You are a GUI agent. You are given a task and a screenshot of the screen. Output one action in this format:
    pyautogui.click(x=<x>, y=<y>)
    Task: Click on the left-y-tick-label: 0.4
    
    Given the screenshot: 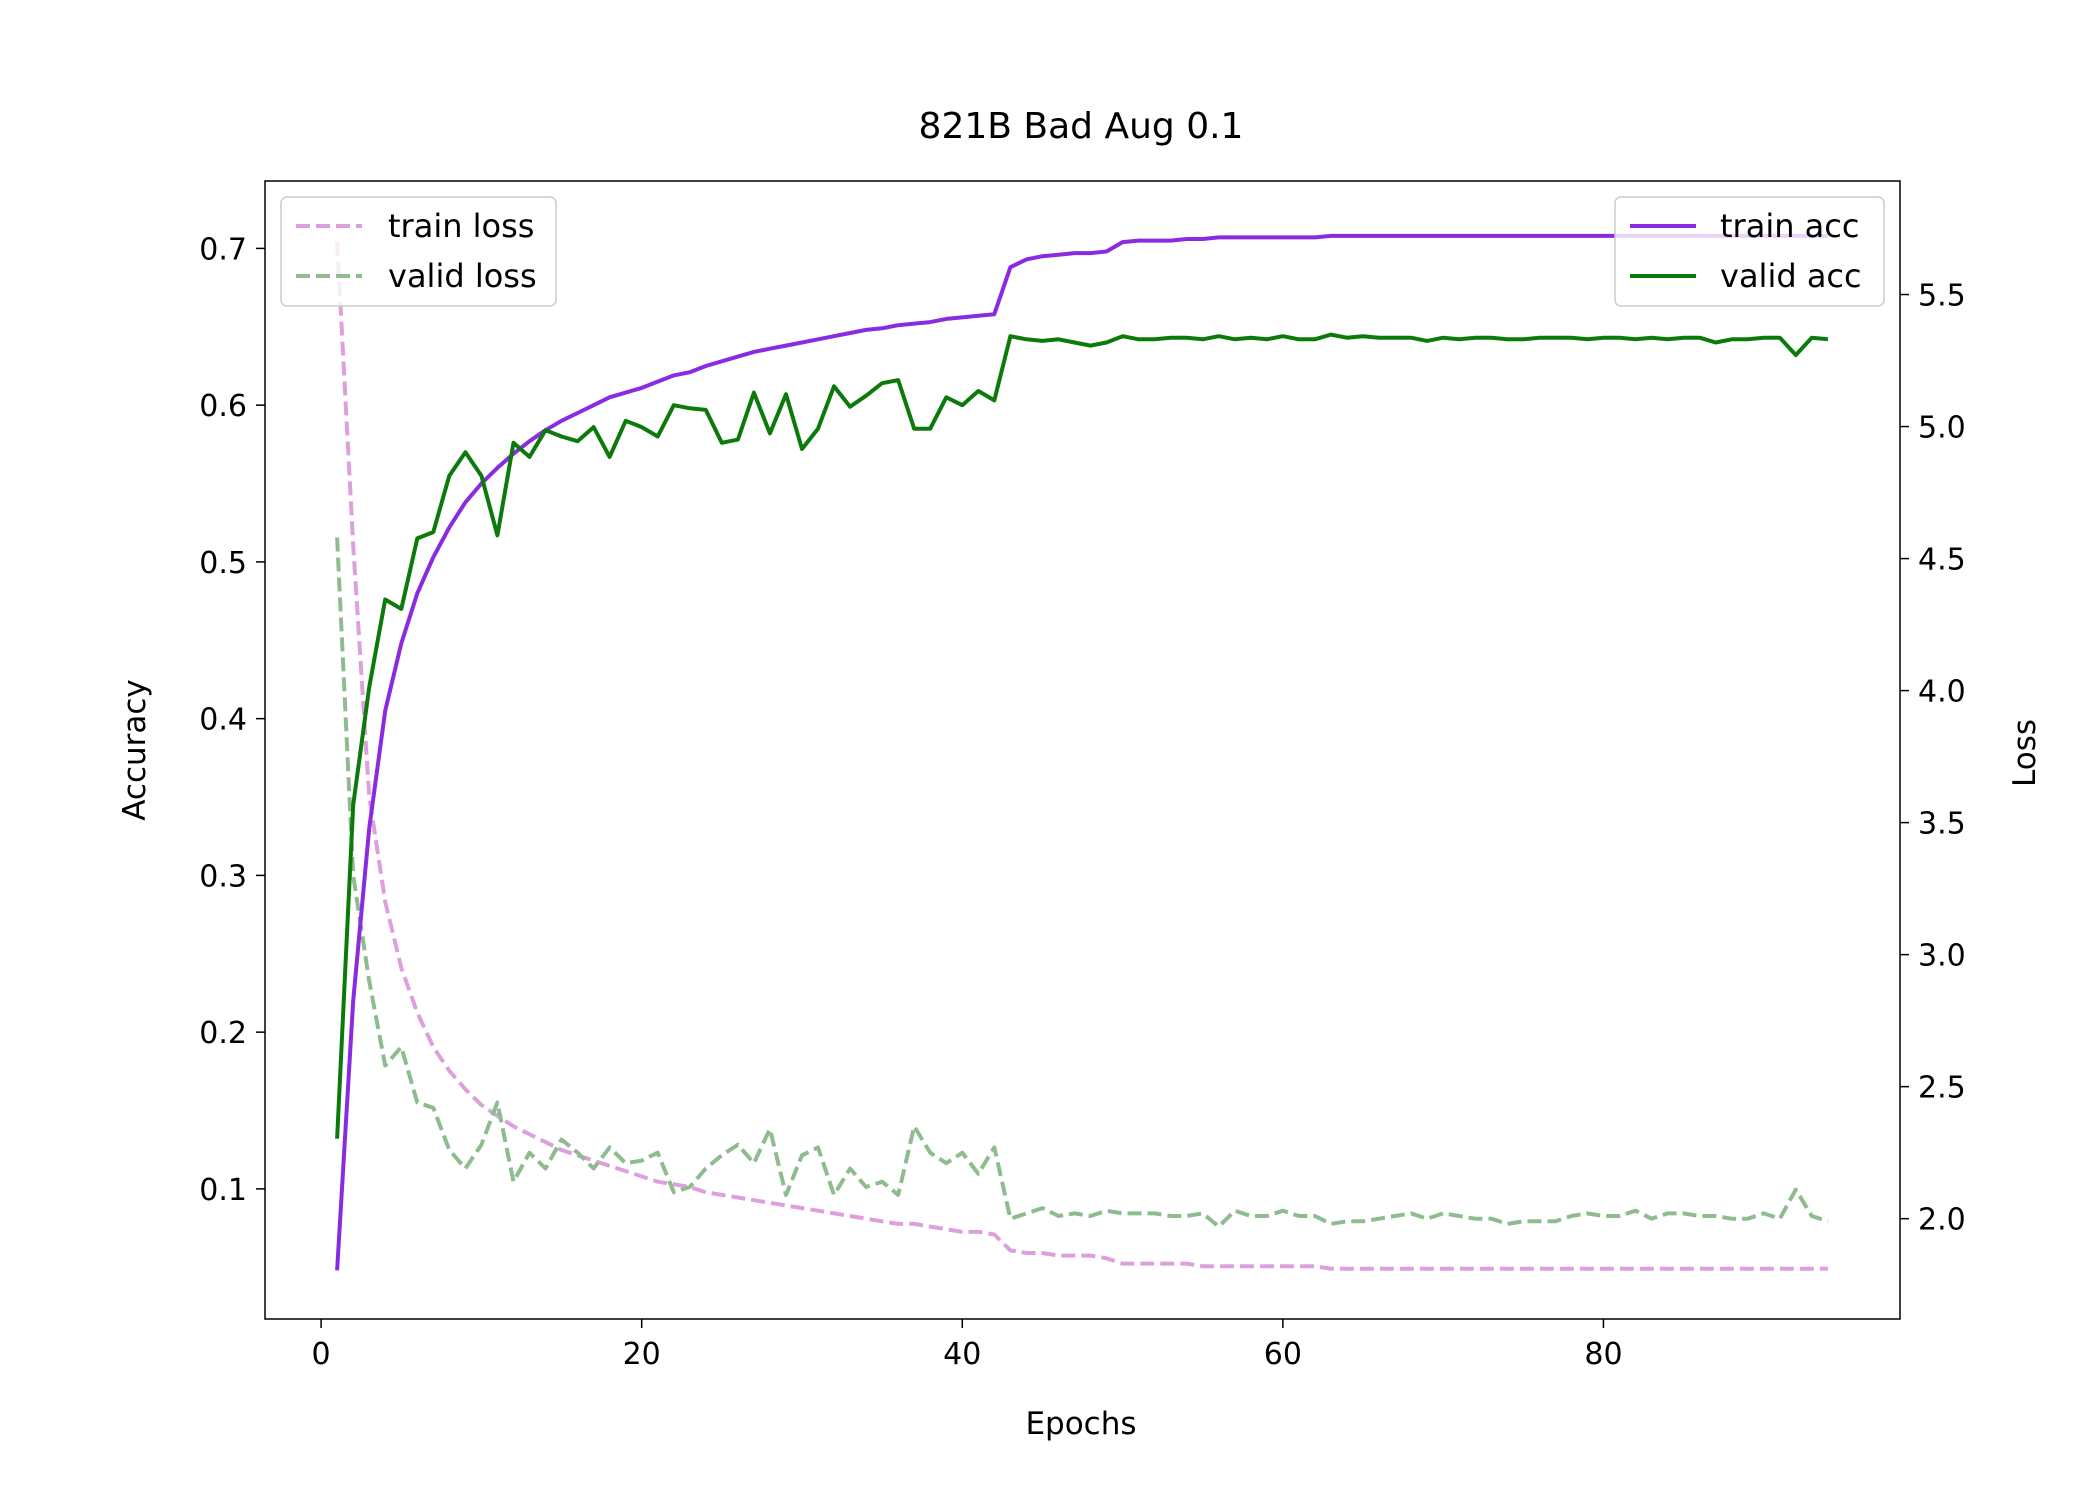 What is the action you would take?
    pyautogui.click(x=223, y=720)
    